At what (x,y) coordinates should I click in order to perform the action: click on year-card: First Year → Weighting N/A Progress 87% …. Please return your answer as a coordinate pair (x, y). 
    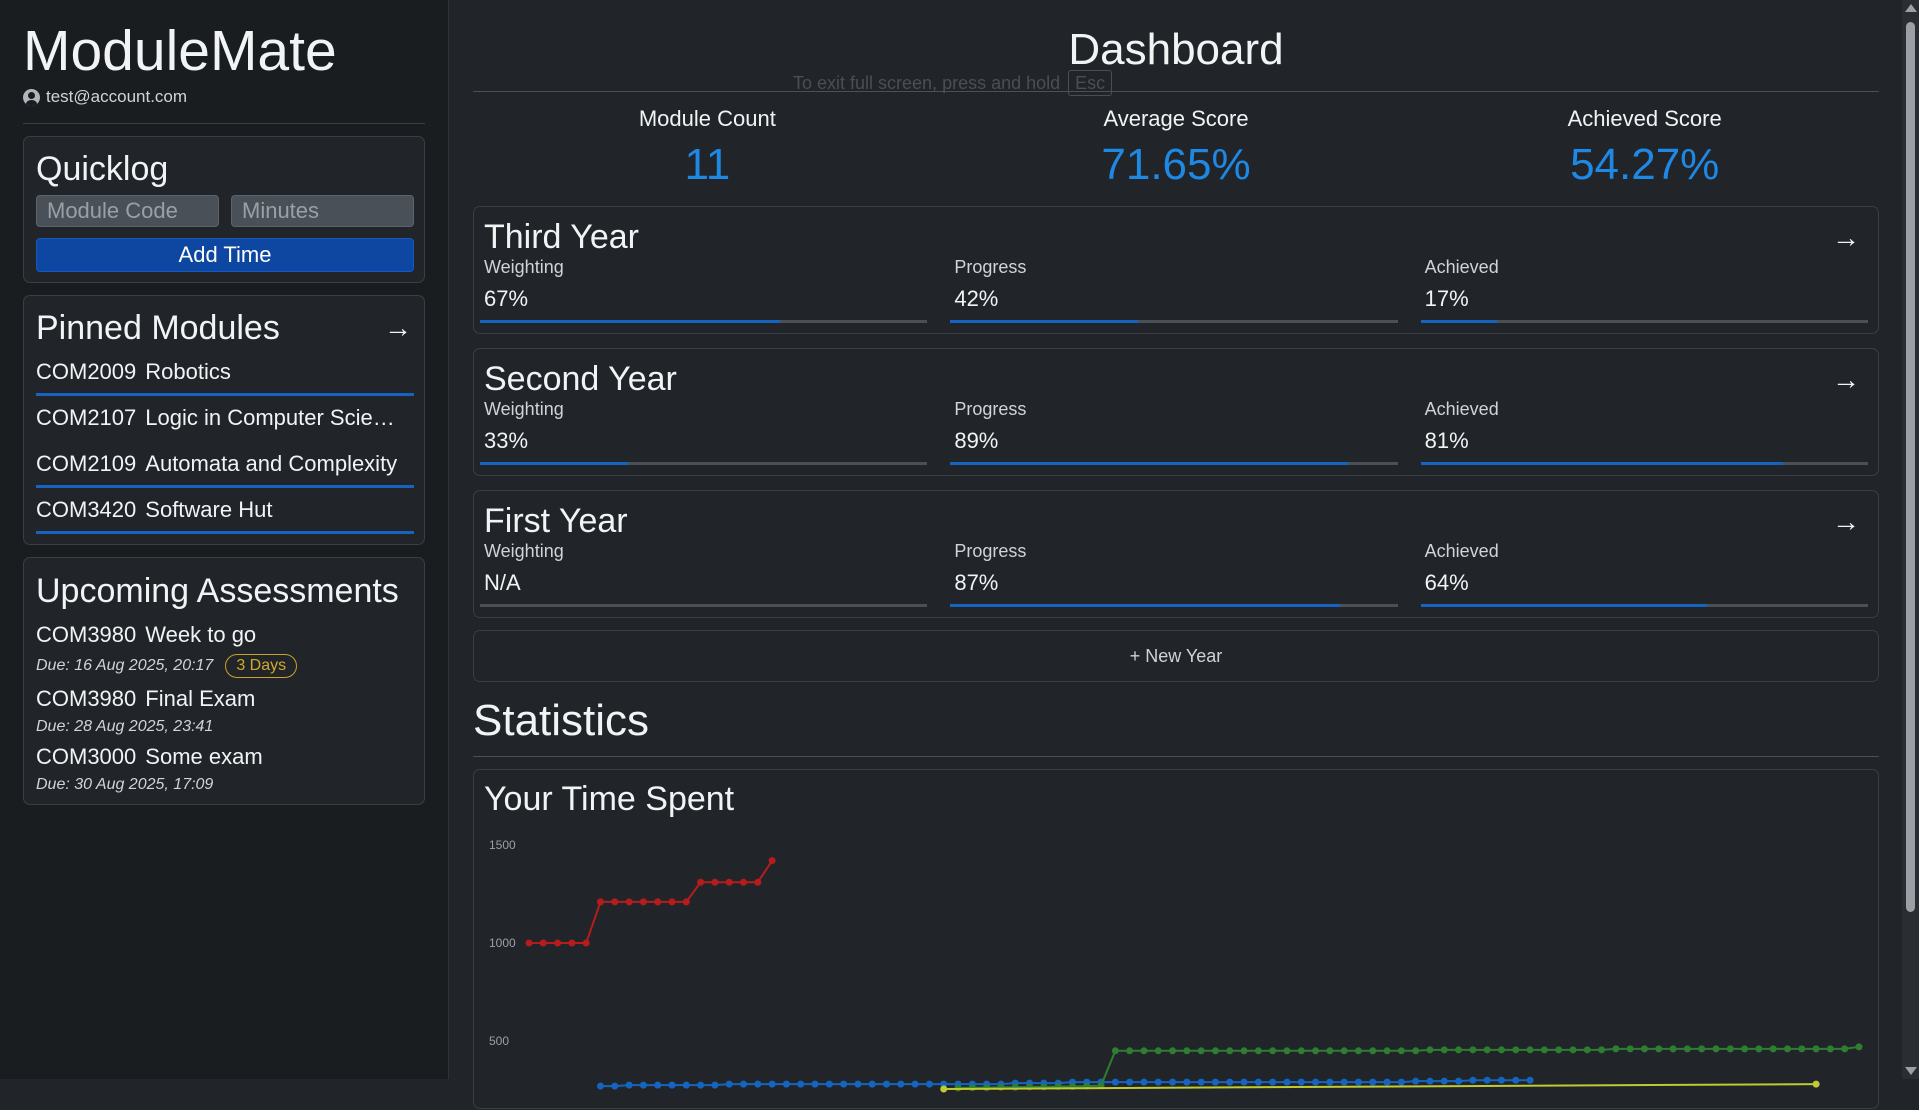
    Looking at the image, I should click on (1176, 554).